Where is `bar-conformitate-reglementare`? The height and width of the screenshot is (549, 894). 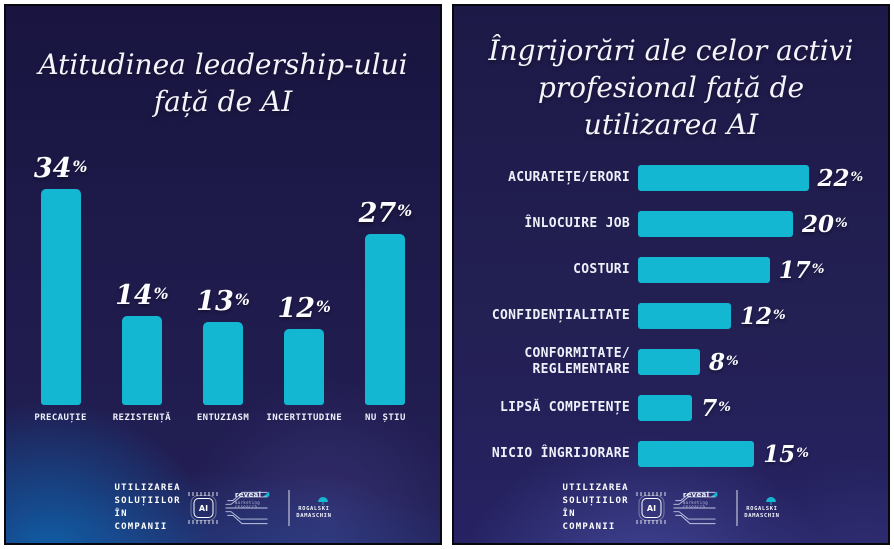 bar-conformitate-reglementare is located at coordinates (669, 362).